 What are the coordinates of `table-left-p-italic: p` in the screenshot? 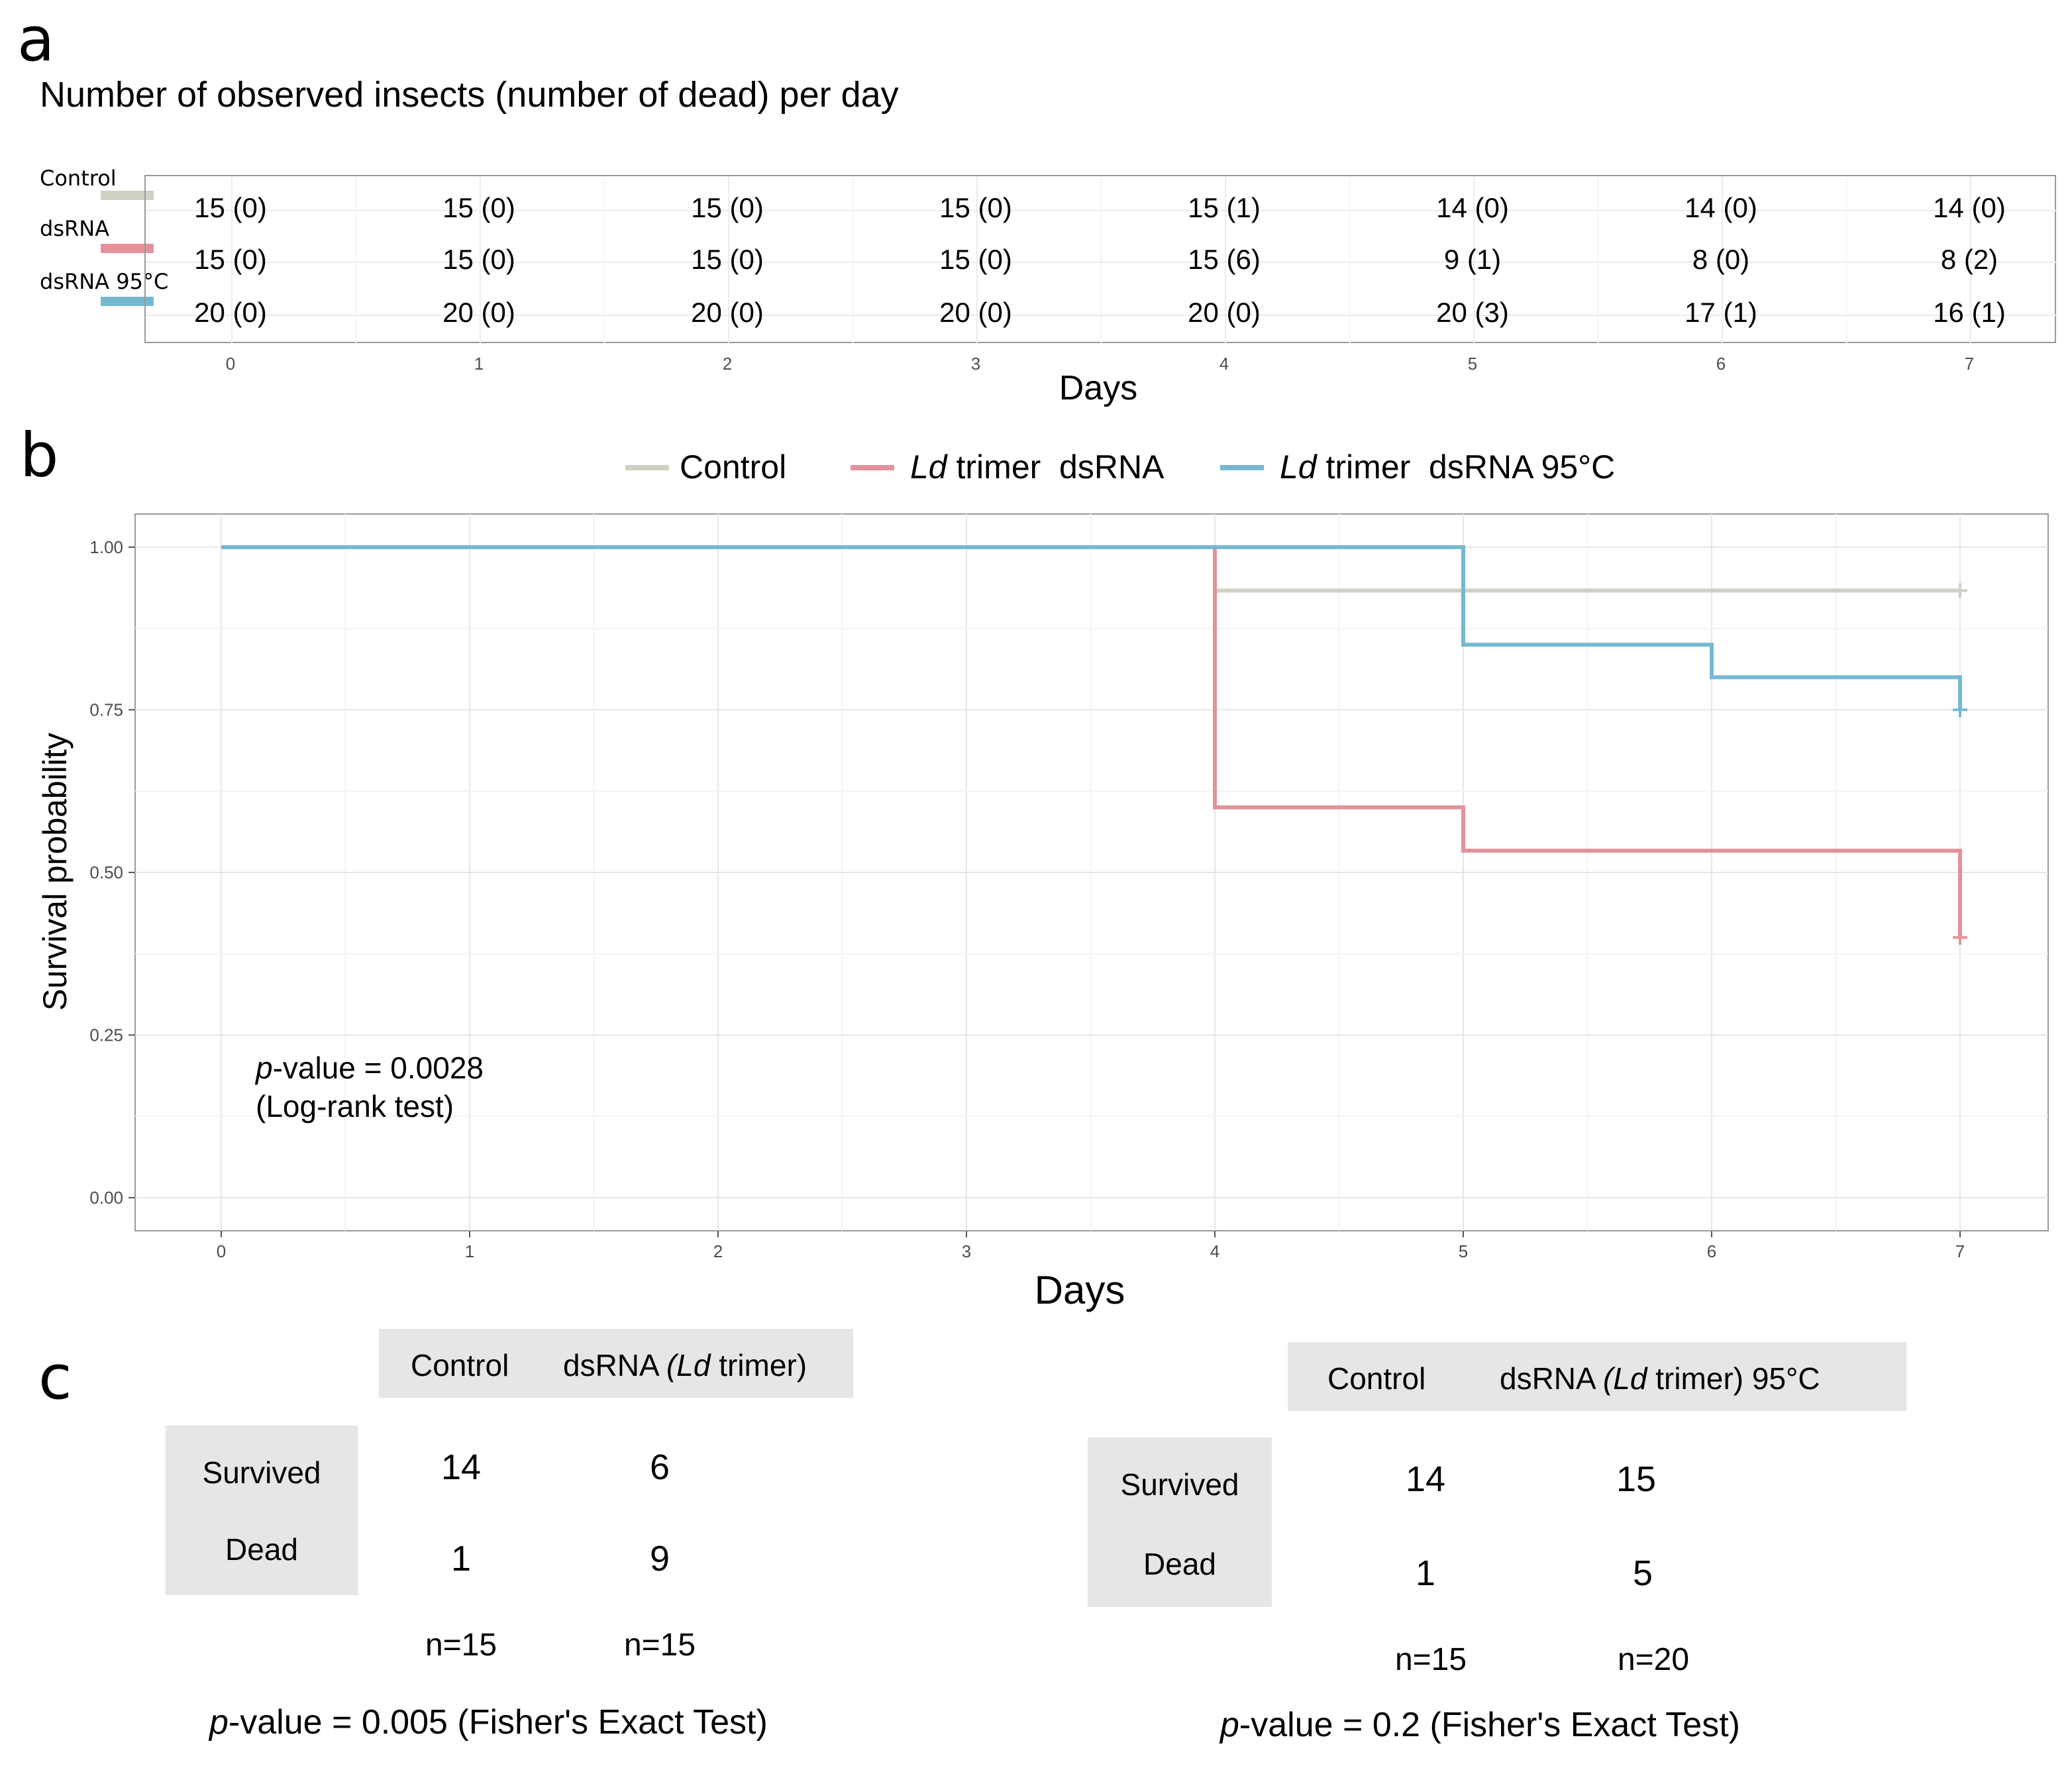 It's located at (219, 1722).